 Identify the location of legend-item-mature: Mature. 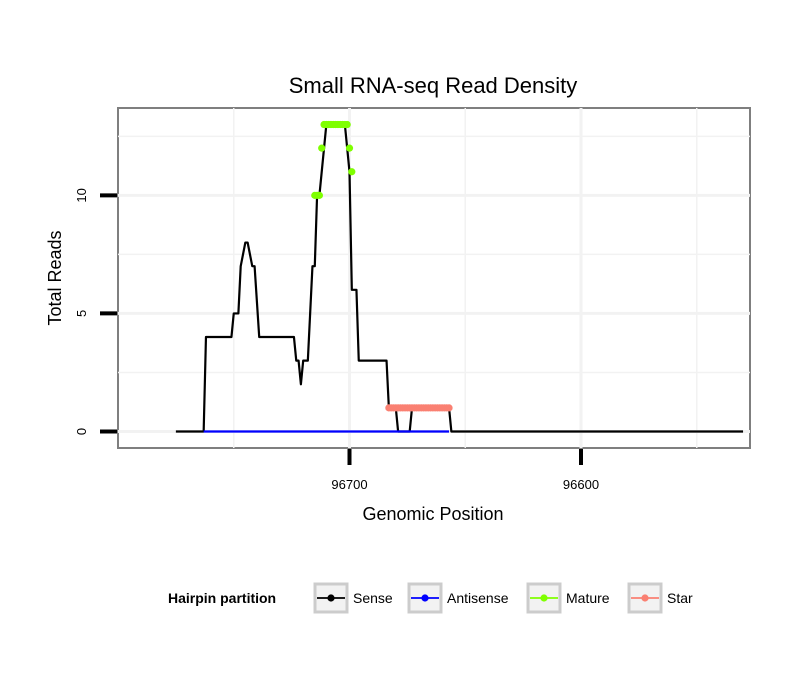
(568, 598).